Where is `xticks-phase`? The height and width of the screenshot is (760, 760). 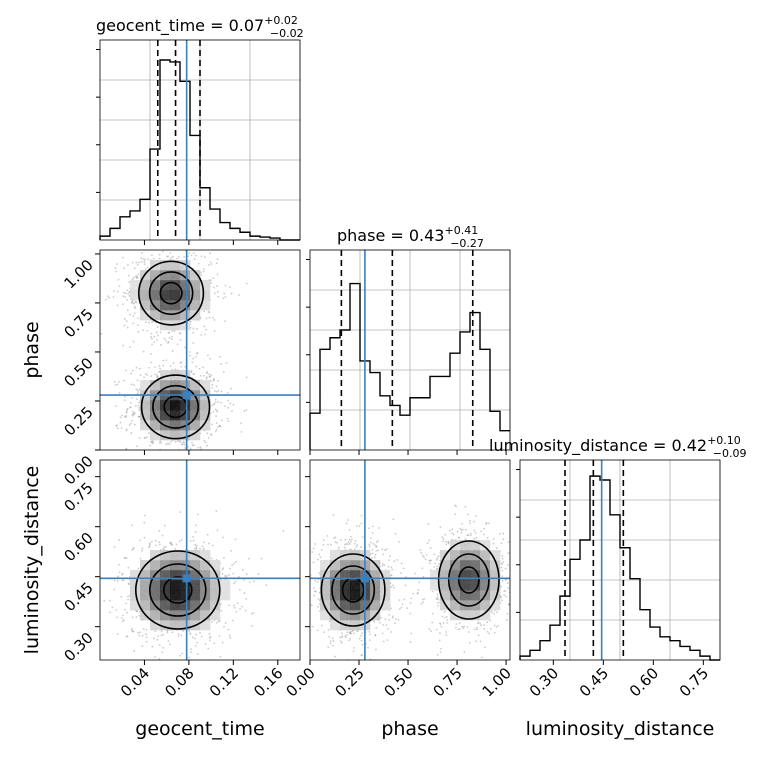
xticks-phase is located at coordinates (408, 452).